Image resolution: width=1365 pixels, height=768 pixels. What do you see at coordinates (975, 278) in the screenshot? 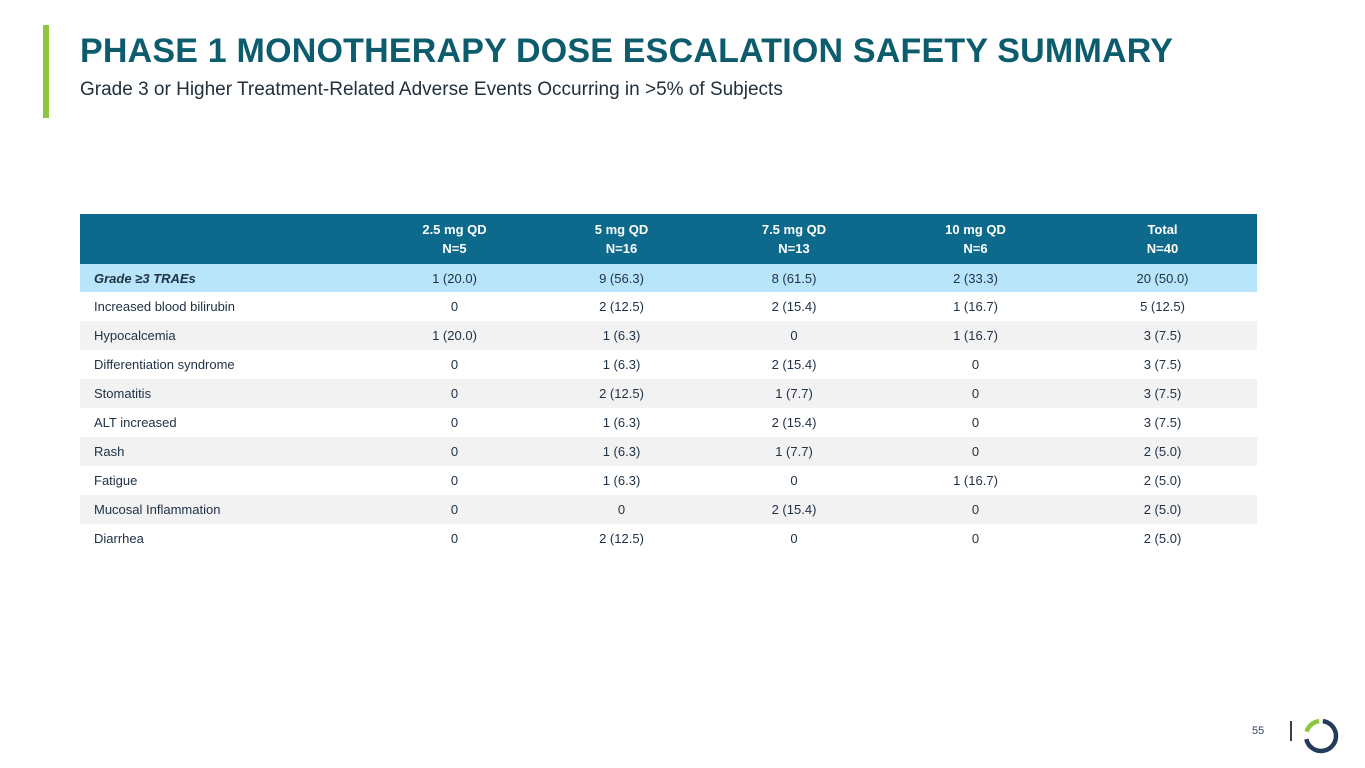
I see `table-cell: 2 (33.3)` at bounding box center [975, 278].